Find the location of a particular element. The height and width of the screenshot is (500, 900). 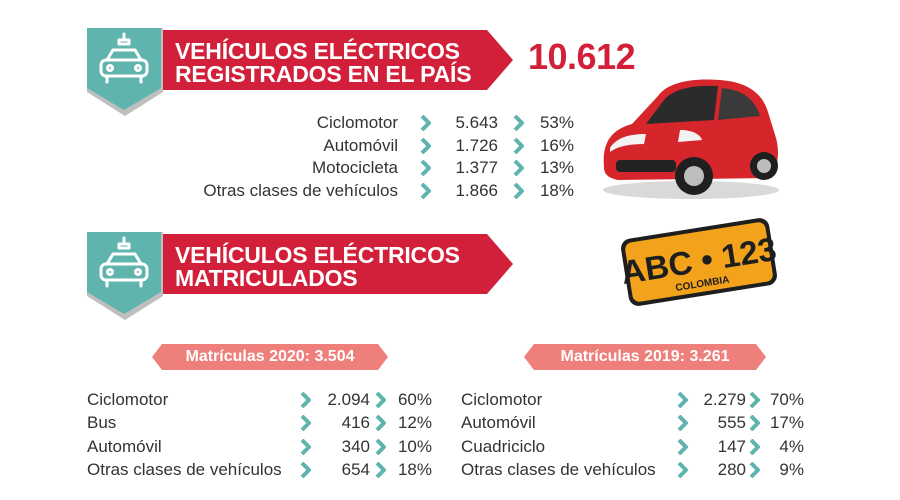

row-percent: 17% is located at coordinates (786, 423).